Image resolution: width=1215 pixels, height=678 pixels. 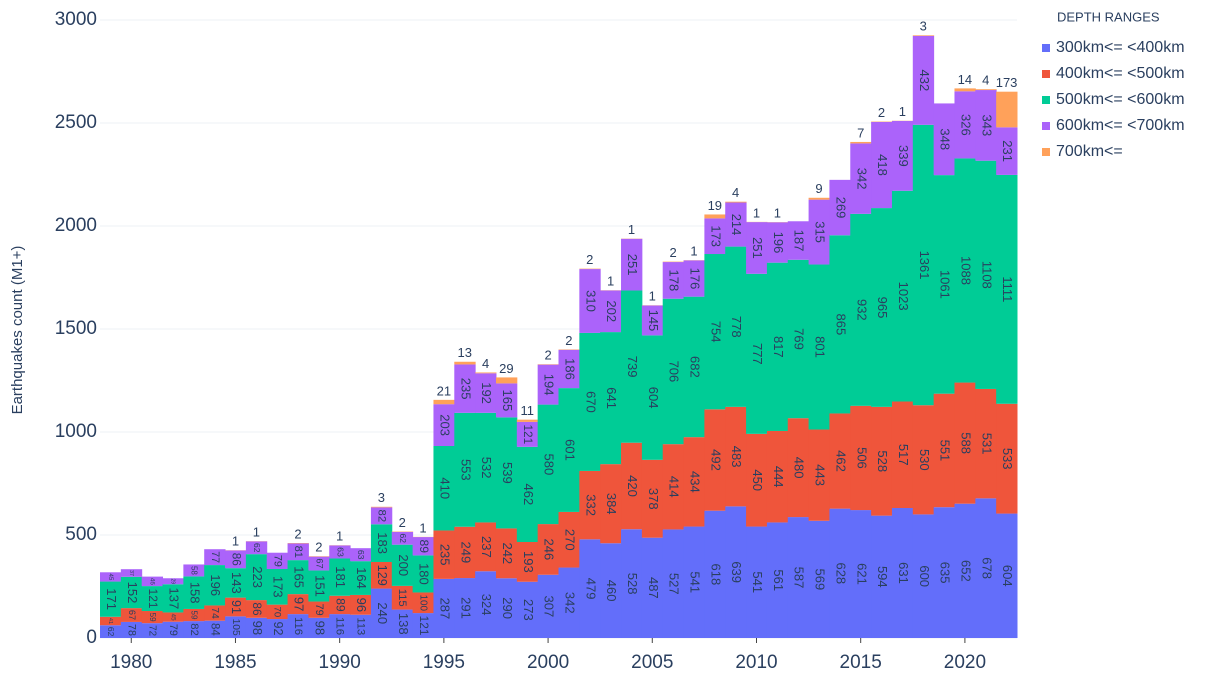 What do you see at coordinates (590, 402) in the screenshot?
I see `data-label: 670` at bounding box center [590, 402].